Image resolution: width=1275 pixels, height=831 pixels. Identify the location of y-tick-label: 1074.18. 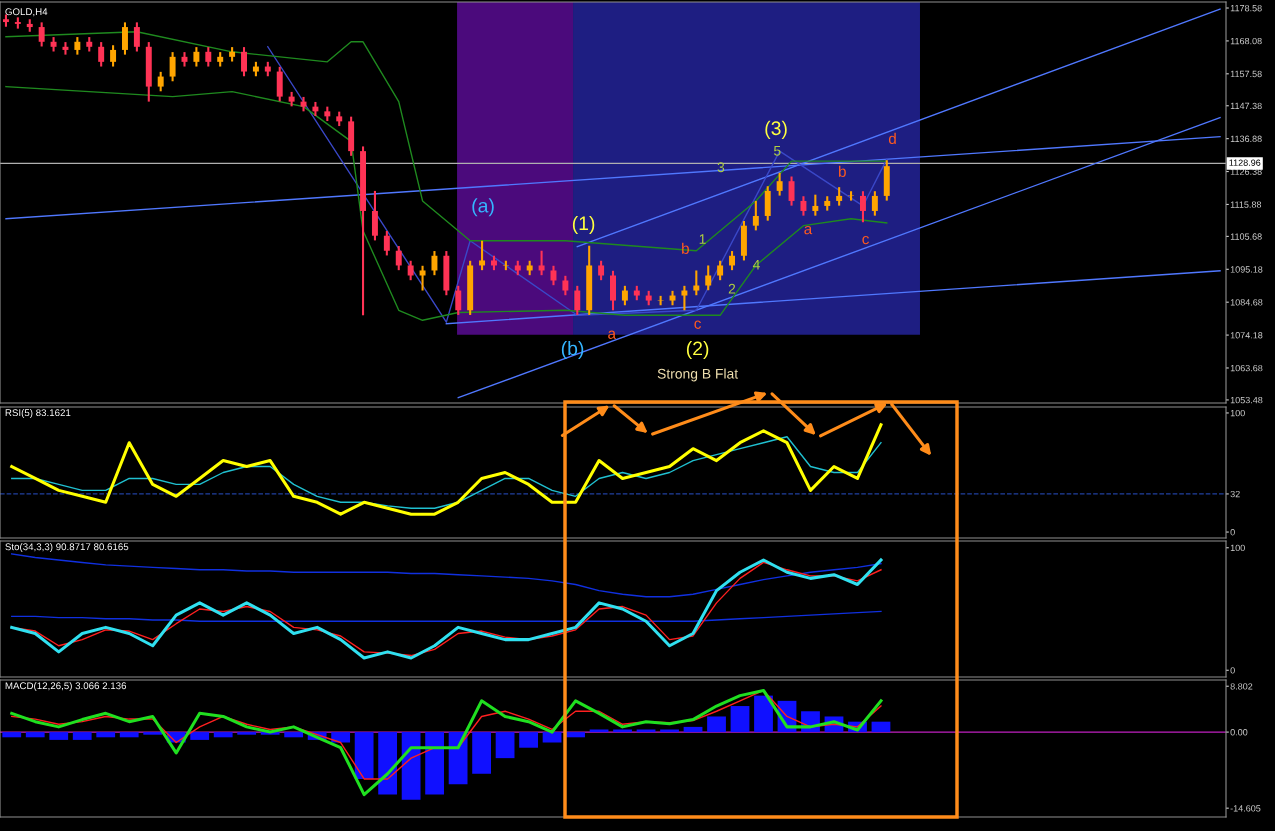
(1246, 335).